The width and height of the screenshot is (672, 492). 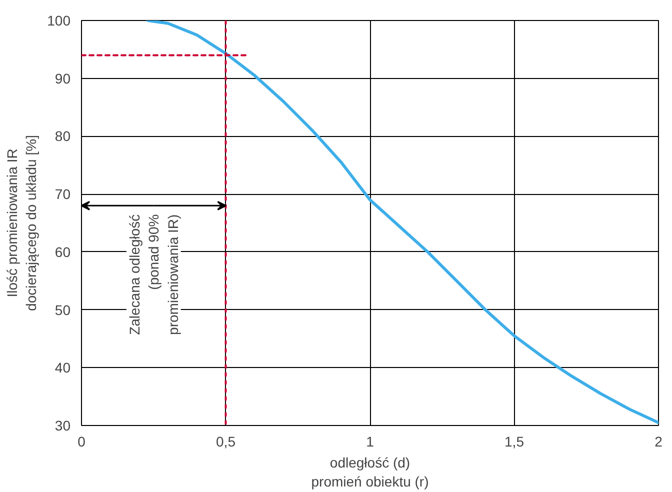 What do you see at coordinates (62, 136) in the screenshot?
I see `y-tick-label: 80` at bounding box center [62, 136].